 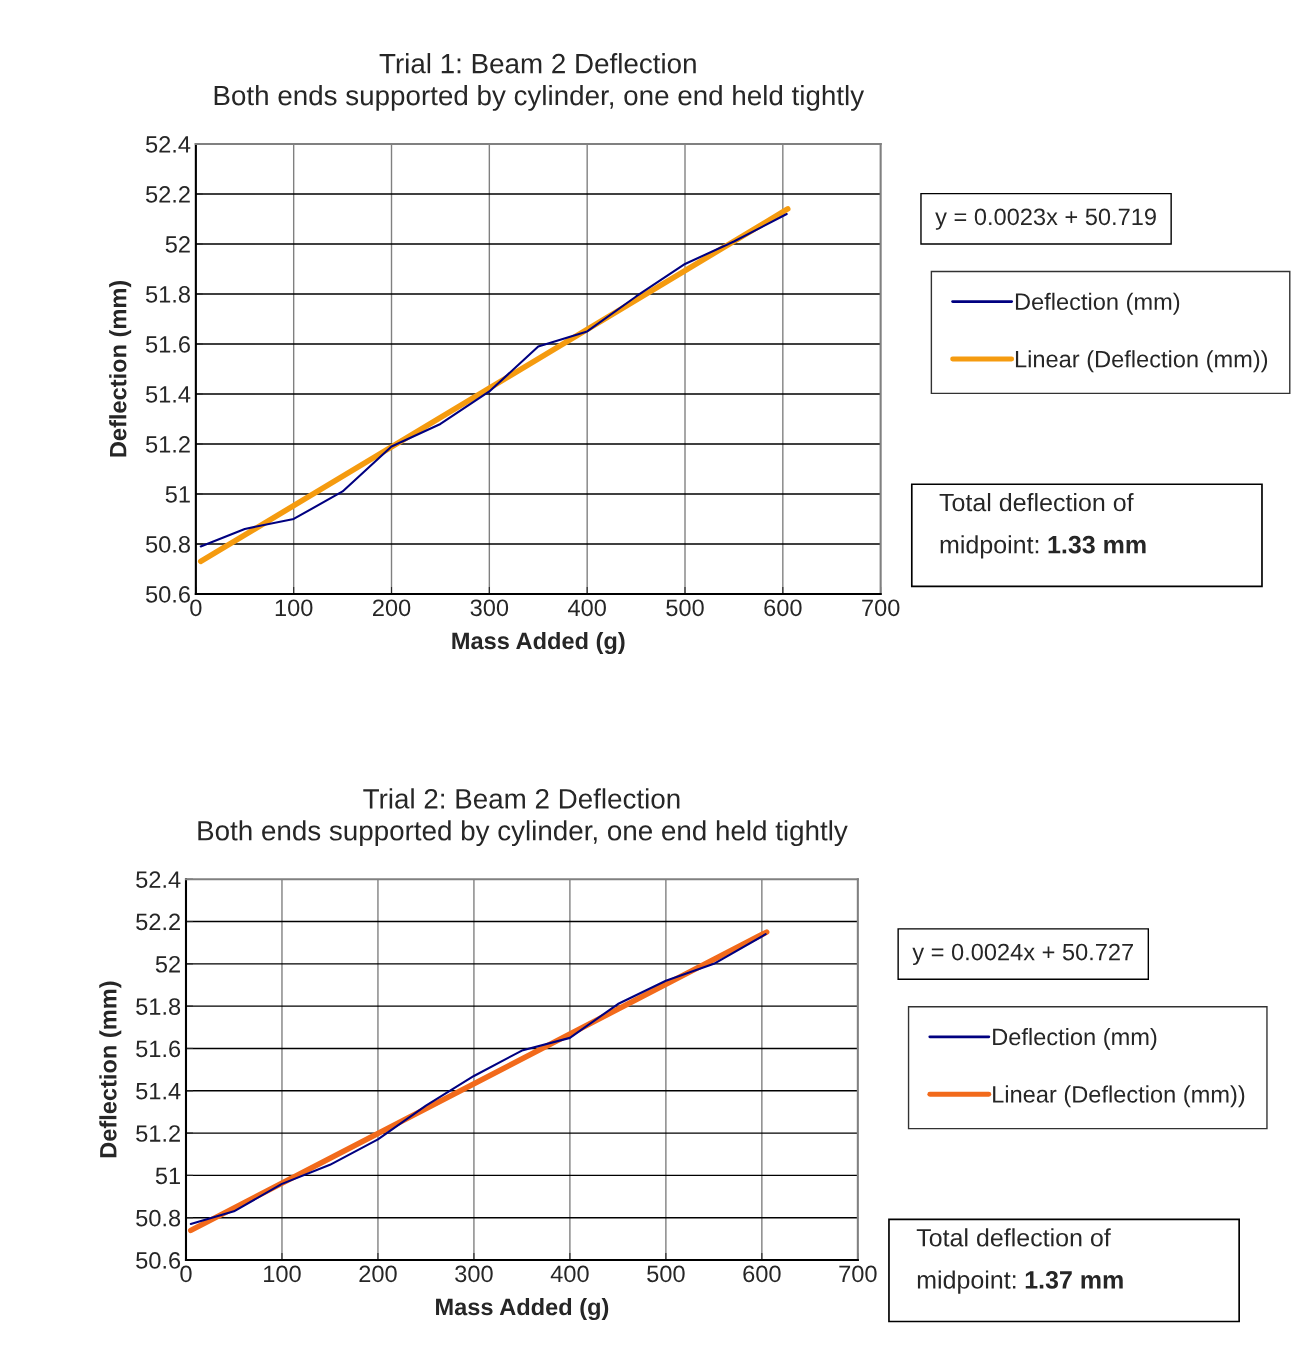 What do you see at coordinates (1045, 219) in the screenshot?
I see `text: y = 0.0023x + 50.719` at bounding box center [1045, 219].